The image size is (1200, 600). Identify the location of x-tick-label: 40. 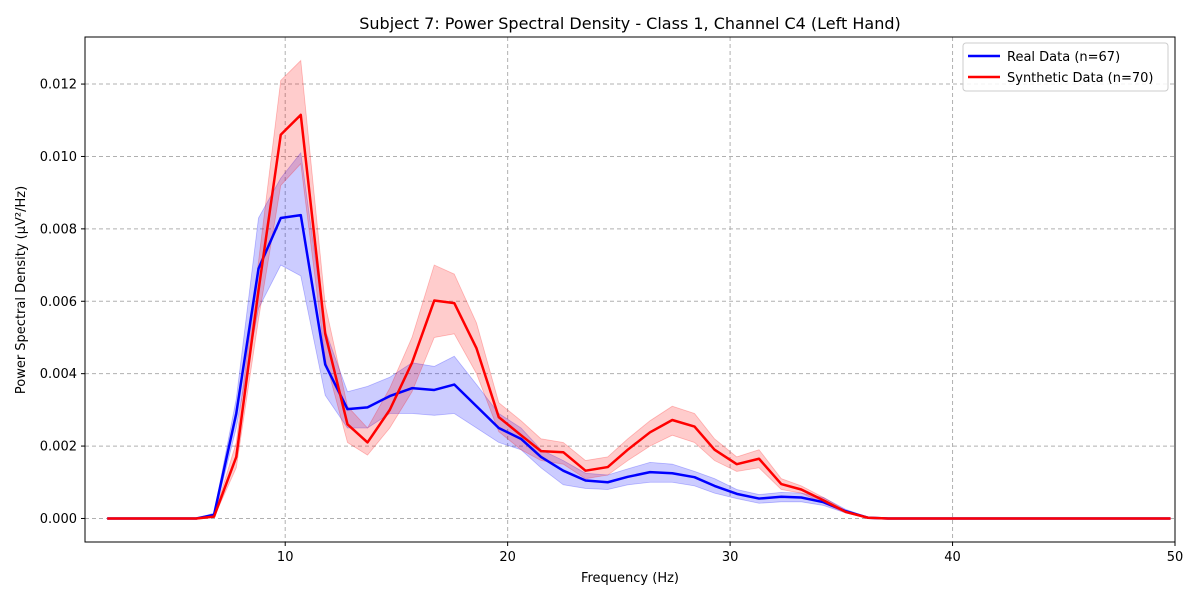
(952, 557).